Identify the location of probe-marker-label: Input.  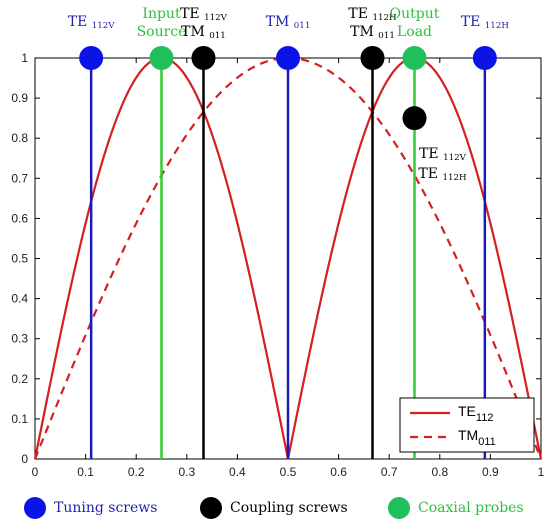
(161, 14).